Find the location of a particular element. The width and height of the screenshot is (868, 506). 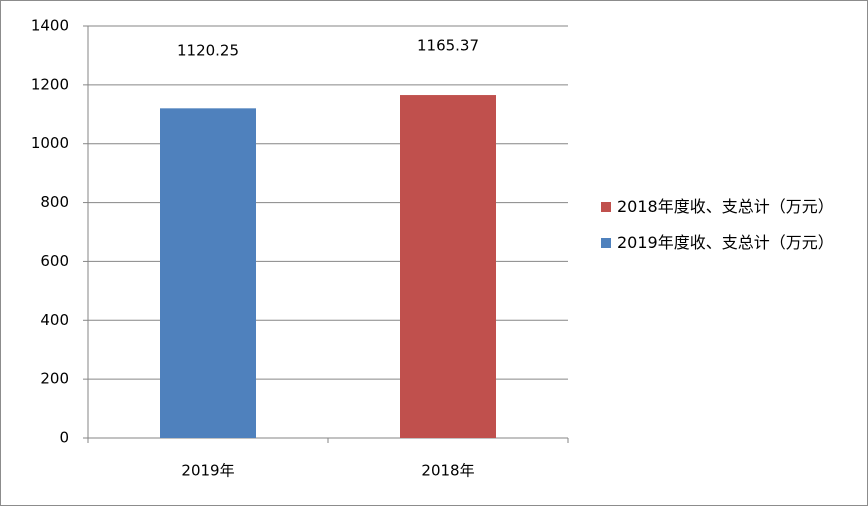

legend-label: 2019年度收、支总计（万元） is located at coordinates (725, 242).